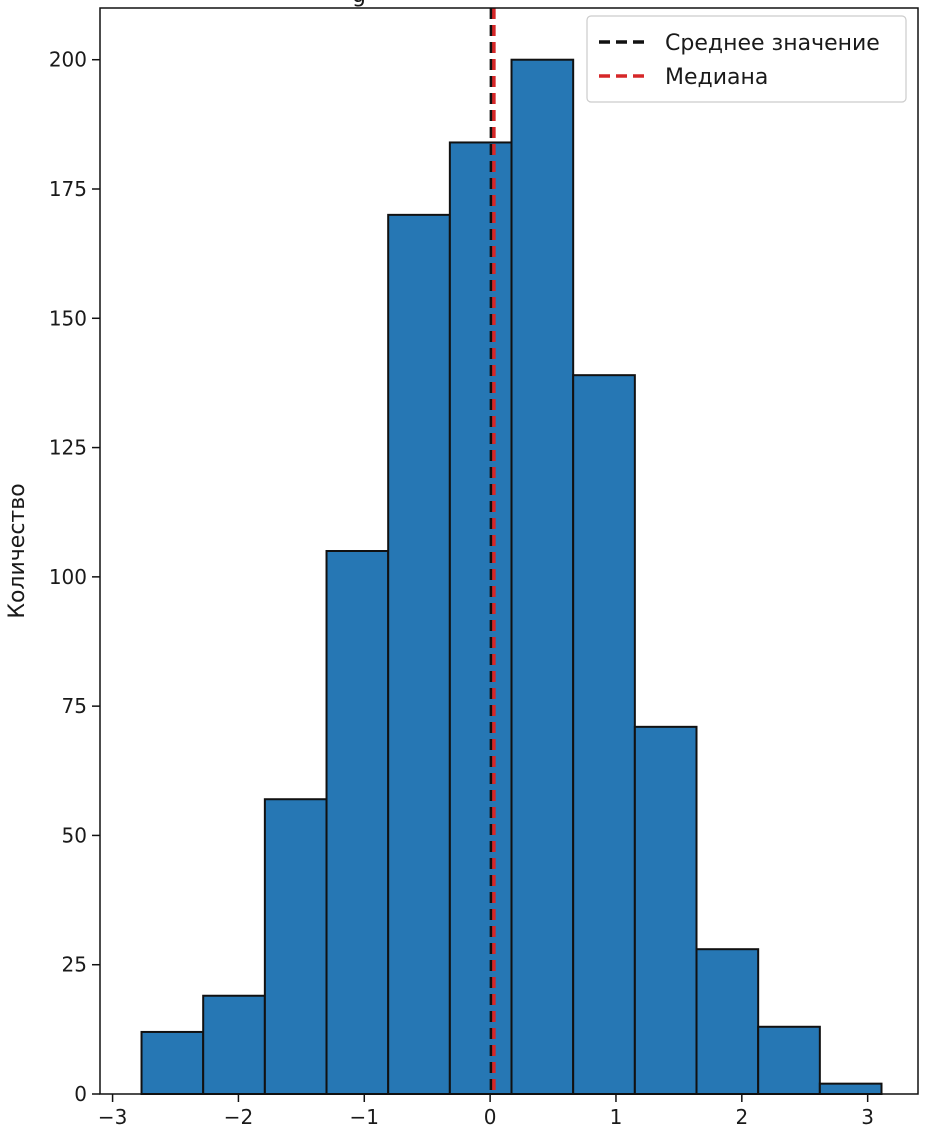 The image size is (928, 1141). I want to click on y-tick-label: 200, so click(68, 60).